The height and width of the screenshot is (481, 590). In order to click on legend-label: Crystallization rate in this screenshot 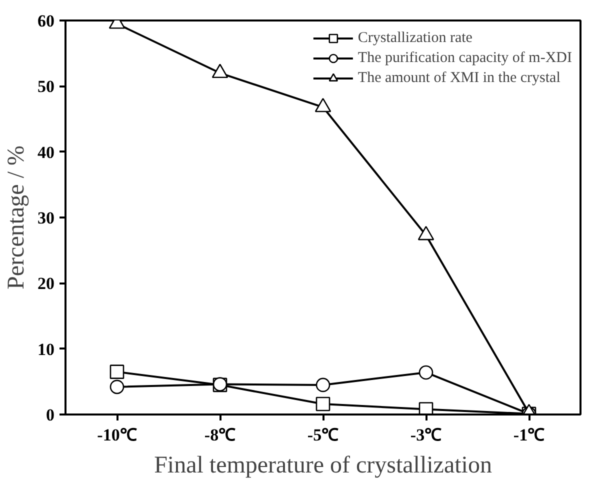, I will do `click(415, 38)`.